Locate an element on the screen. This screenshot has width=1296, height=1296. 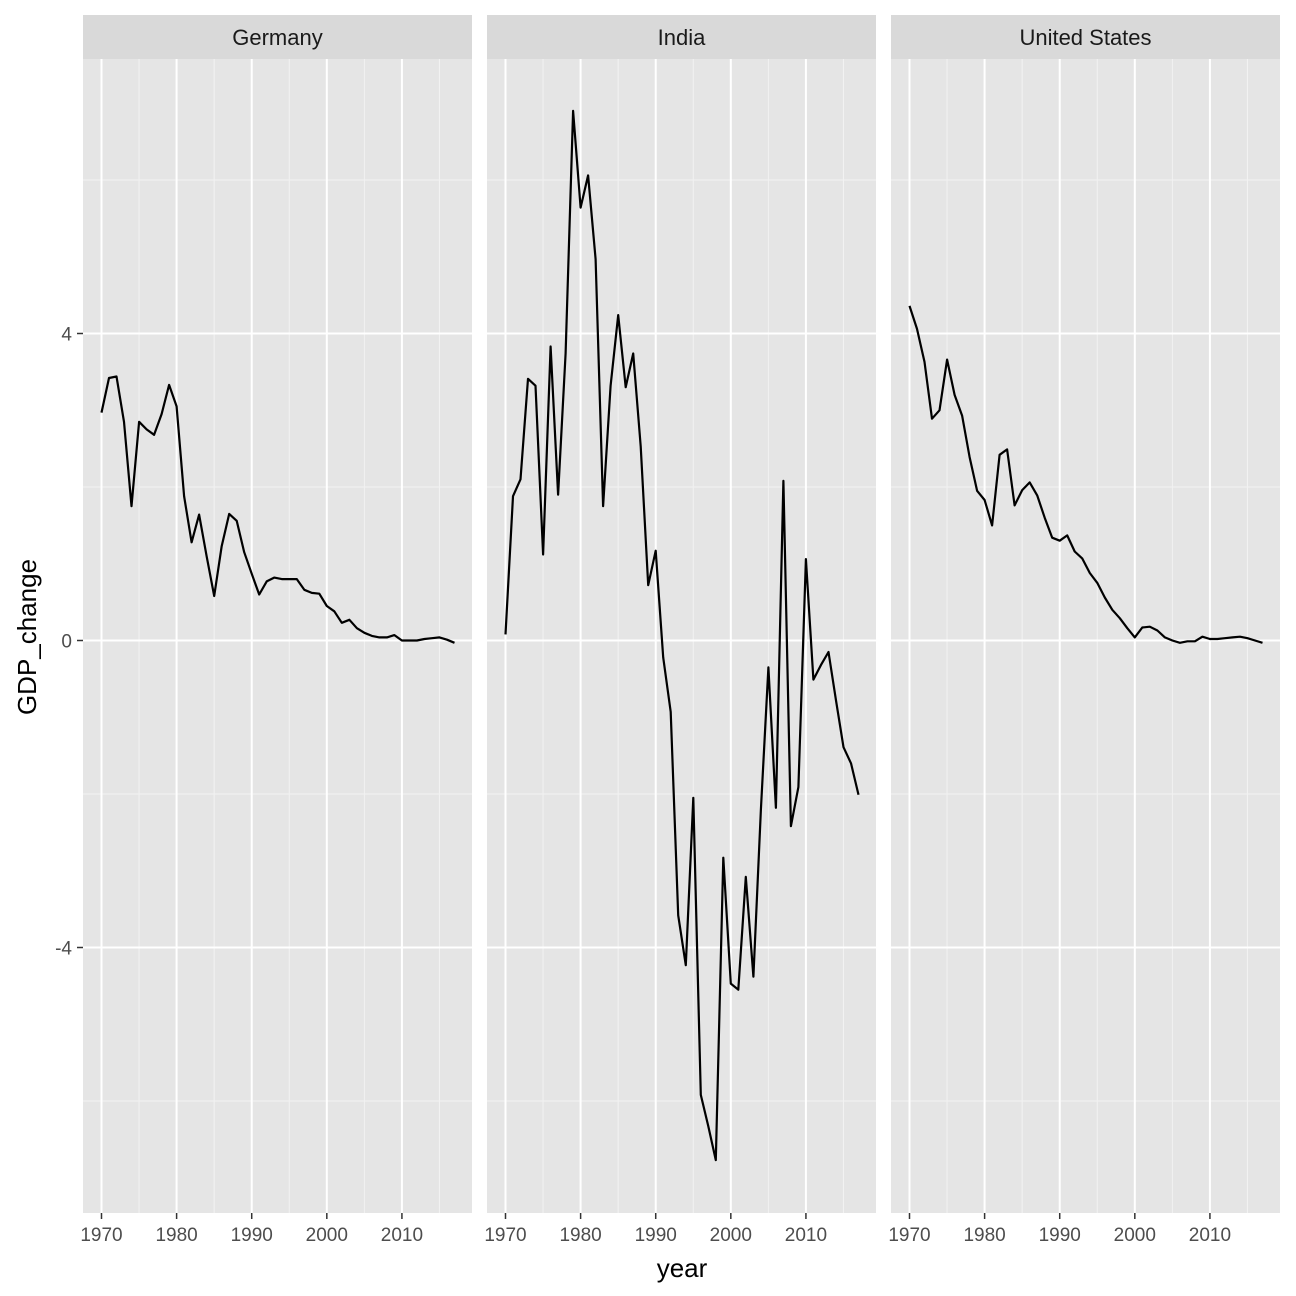
facet-strip-label: Germany is located at coordinates (277, 37).